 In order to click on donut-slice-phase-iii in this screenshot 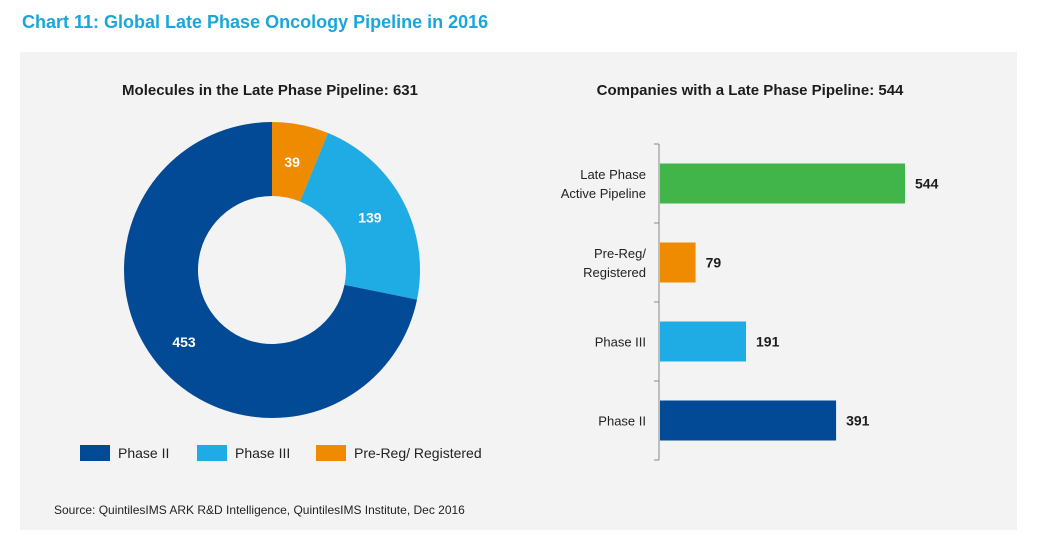, I will do `click(360, 216)`.